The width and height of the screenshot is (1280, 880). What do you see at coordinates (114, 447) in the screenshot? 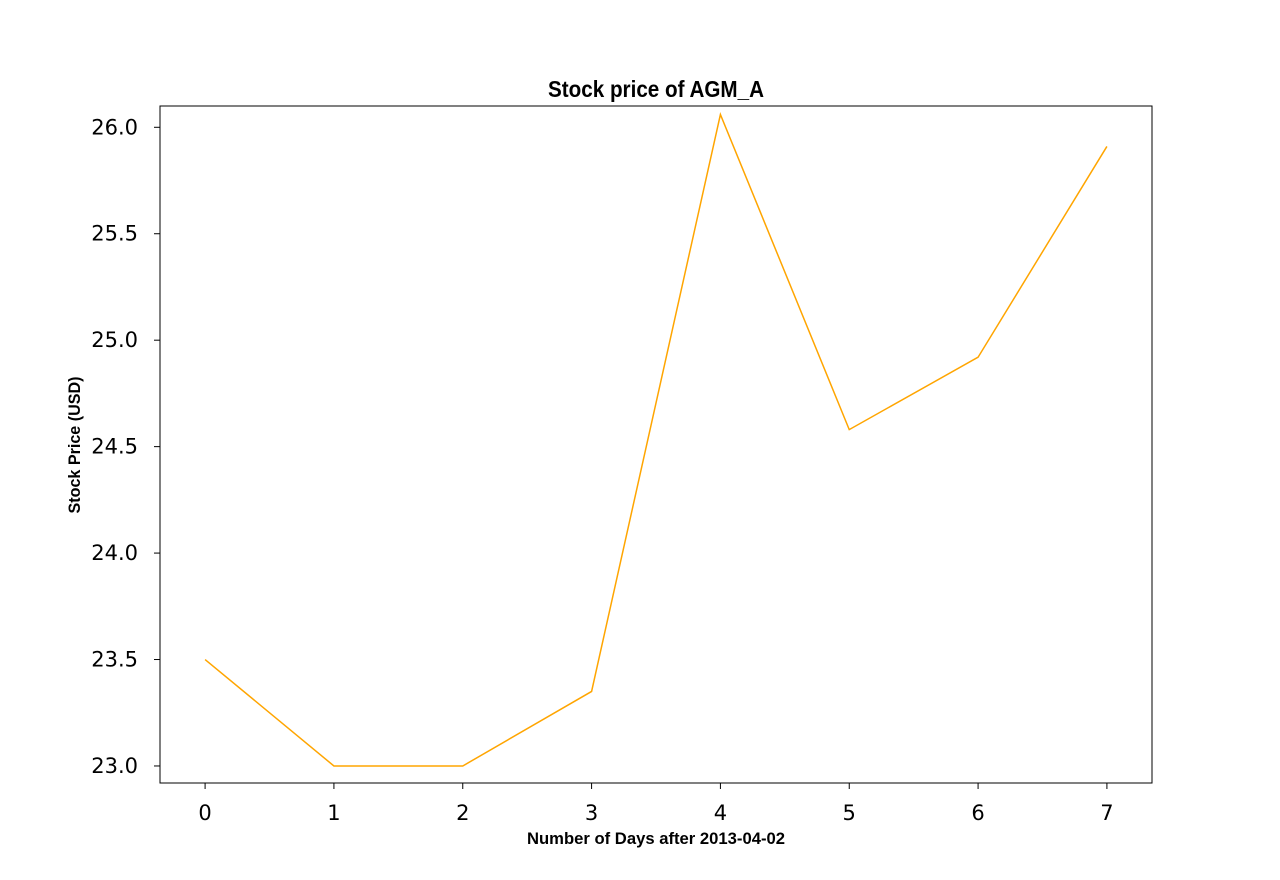
I see `y-tick-label: 24.5` at bounding box center [114, 447].